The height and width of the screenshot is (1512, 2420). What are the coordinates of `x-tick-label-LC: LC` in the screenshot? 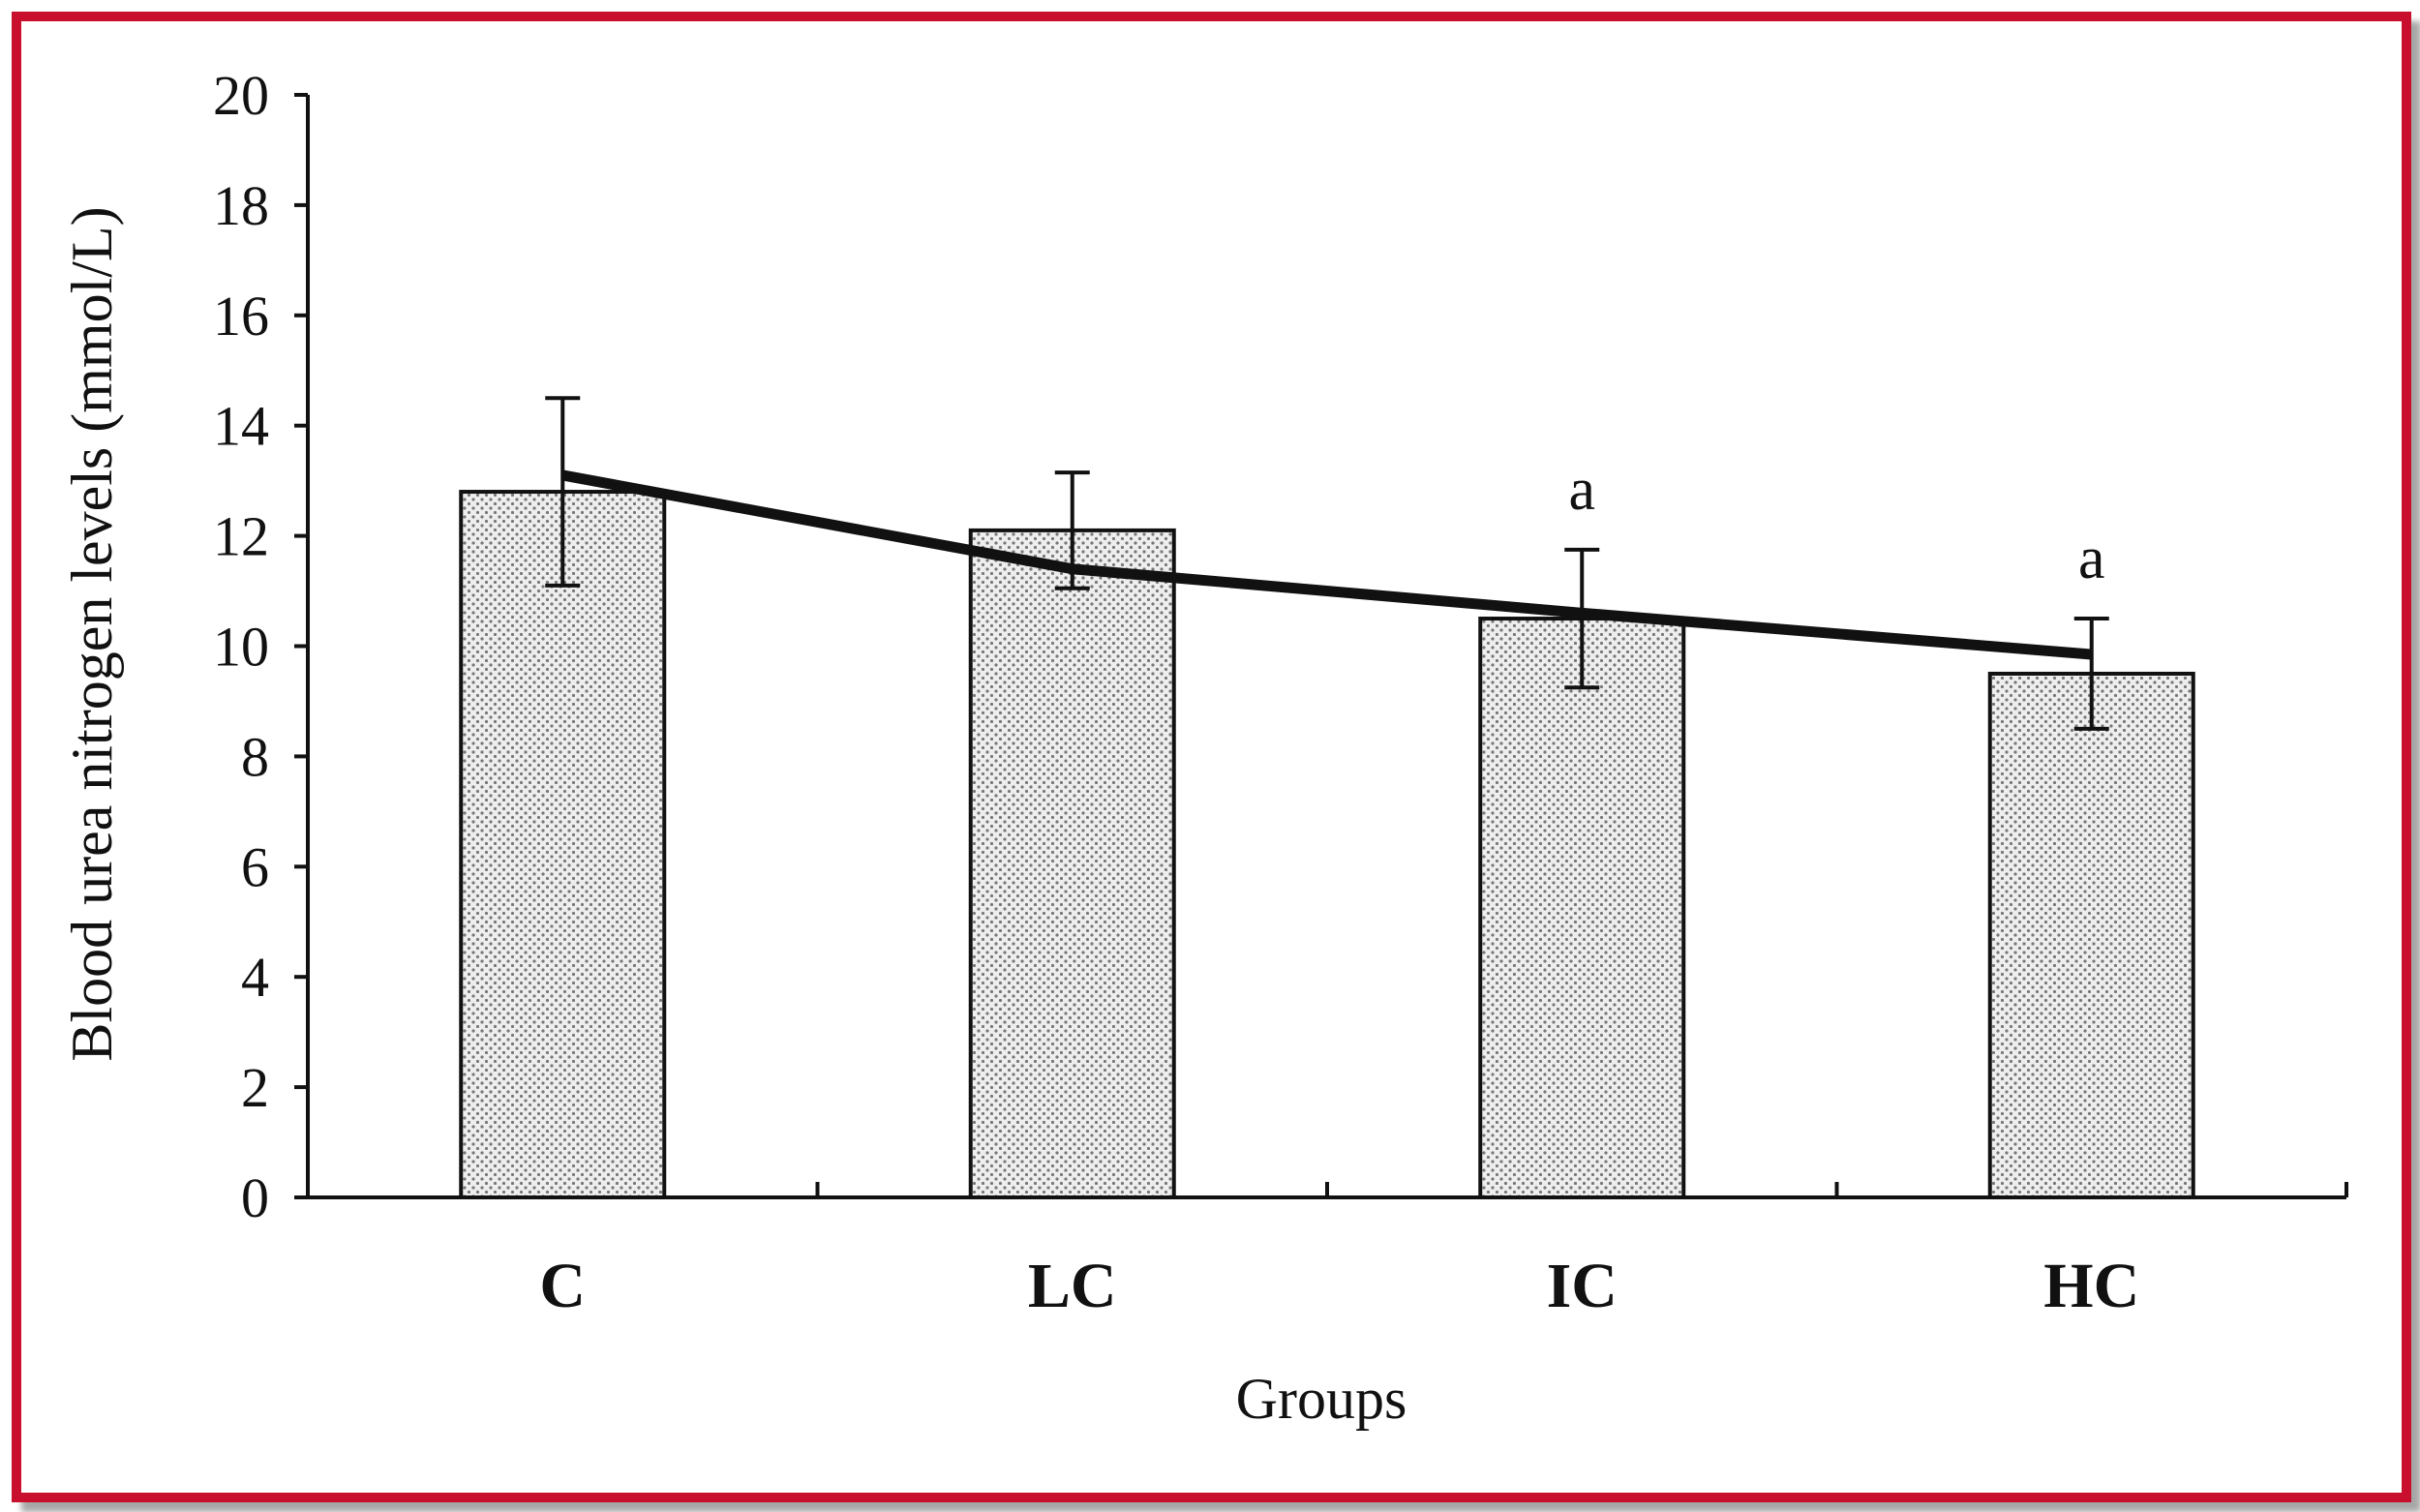 It's located at (1072, 1286).